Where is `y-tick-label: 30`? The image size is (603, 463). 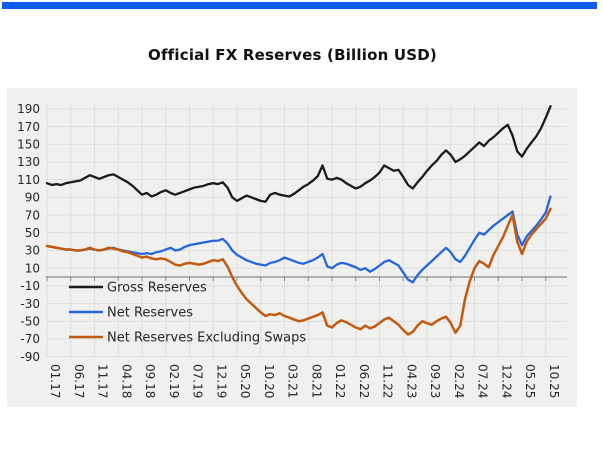 y-tick-label: 30 is located at coordinates (32, 251).